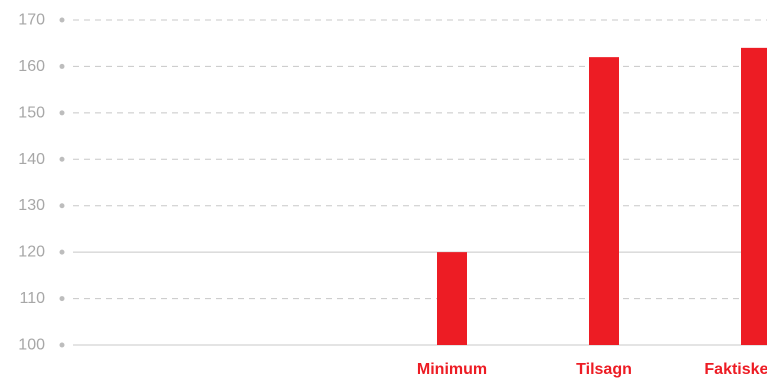 Image resolution: width=767 pixels, height=382 pixels. What do you see at coordinates (754, 196) in the screenshot?
I see `bar-faktiske-2011` at bounding box center [754, 196].